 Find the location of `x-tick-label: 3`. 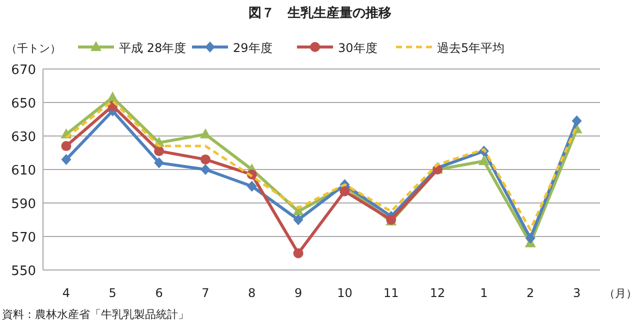

x-tick-label: 3 is located at coordinates (576, 293).